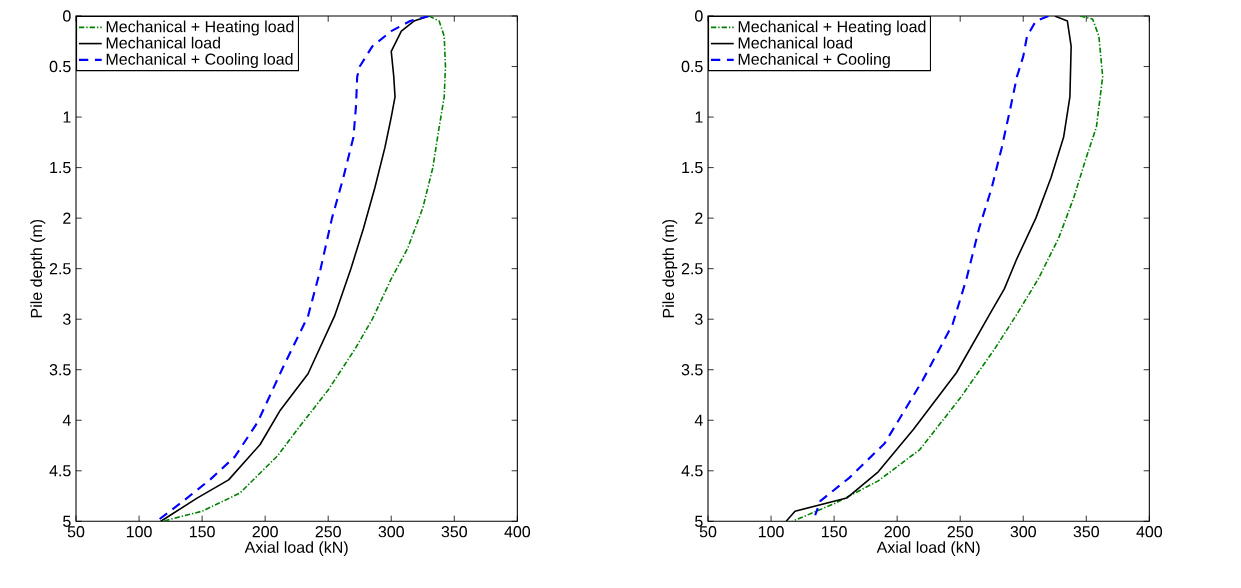 The width and height of the screenshot is (1241, 588). What do you see at coordinates (199, 60) in the screenshot?
I see `legend-label: Mechanical + Cooling load` at bounding box center [199, 60].